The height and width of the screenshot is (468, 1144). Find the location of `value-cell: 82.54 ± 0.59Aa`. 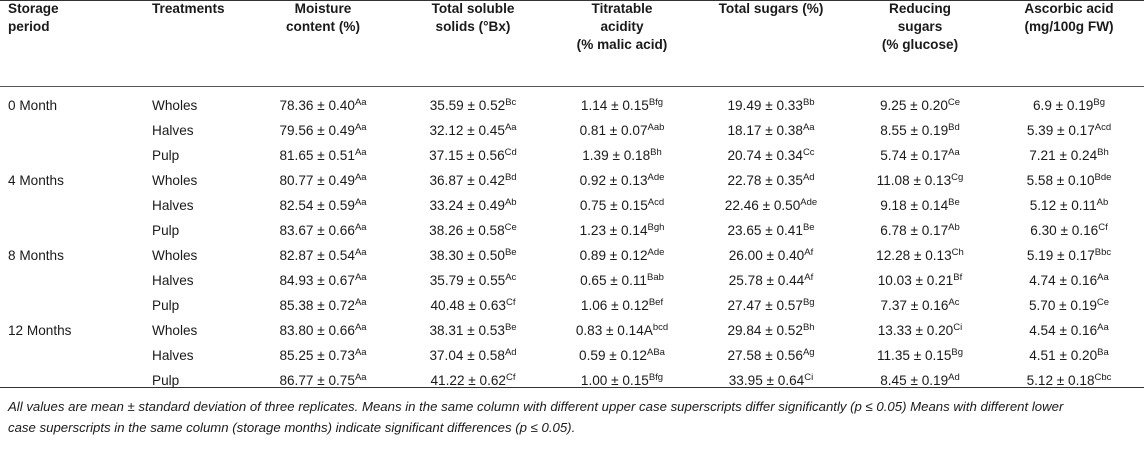

value-cell: 82.54 ± 0.59Aa is located at coordinates (323, 205).